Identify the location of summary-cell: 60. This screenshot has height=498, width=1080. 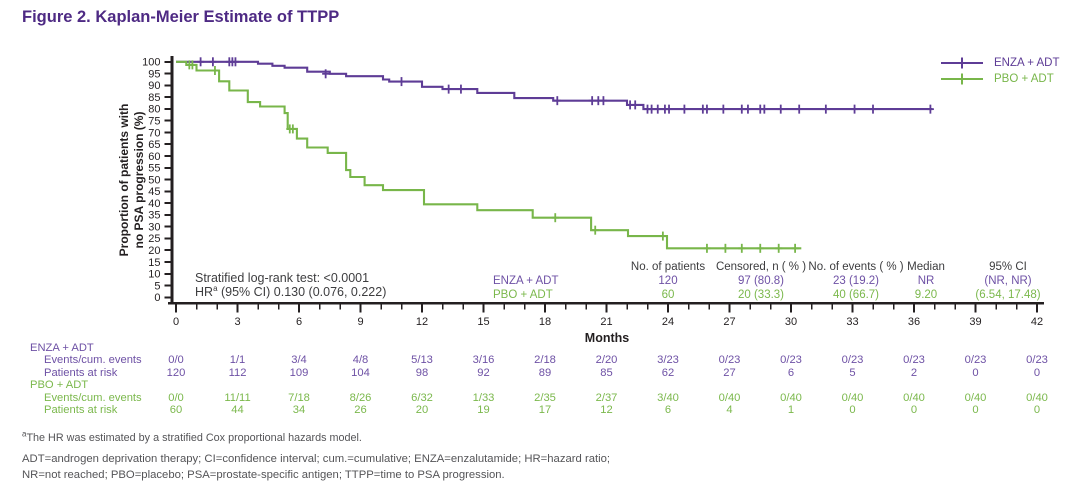
(668, 294).